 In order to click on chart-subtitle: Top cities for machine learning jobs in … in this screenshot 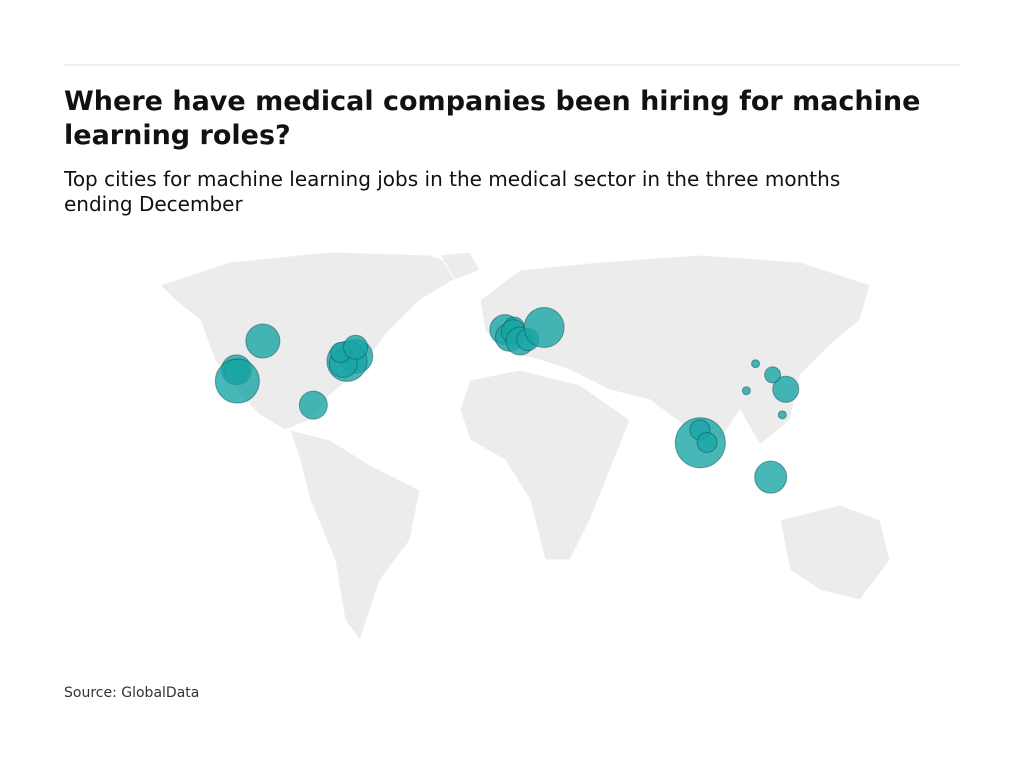, I will do `click(451, 191)`.